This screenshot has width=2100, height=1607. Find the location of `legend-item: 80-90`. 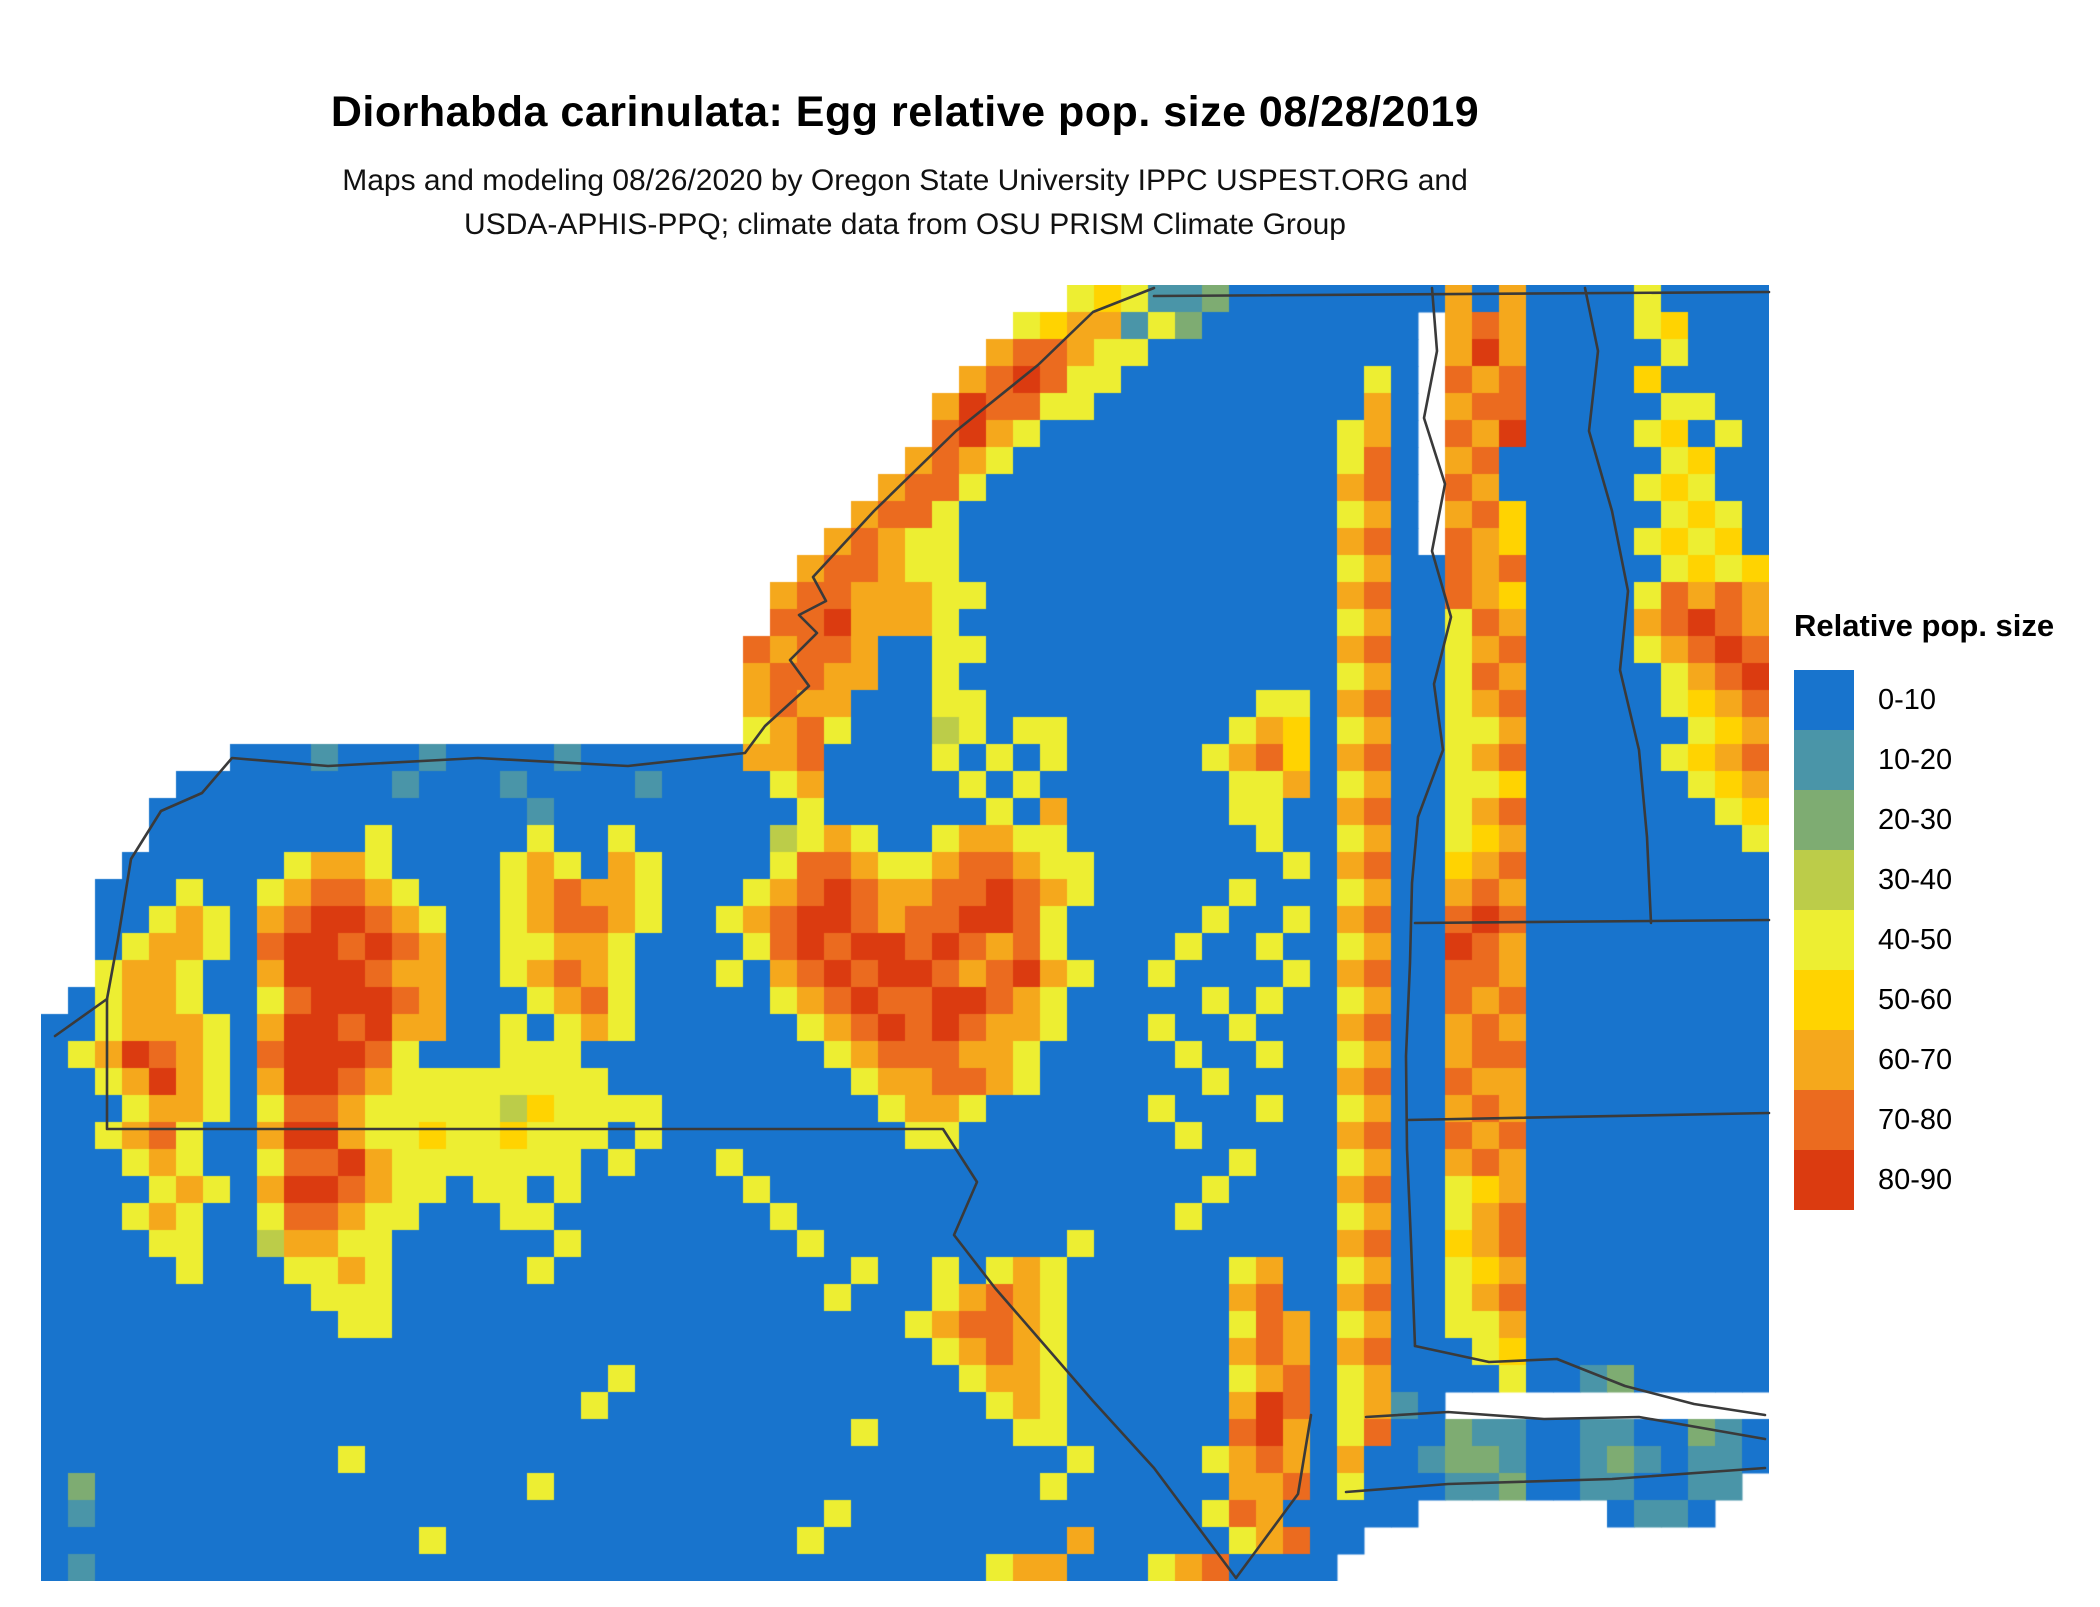

legend-item: 80-90 is located at coordinates (1924, 1180).